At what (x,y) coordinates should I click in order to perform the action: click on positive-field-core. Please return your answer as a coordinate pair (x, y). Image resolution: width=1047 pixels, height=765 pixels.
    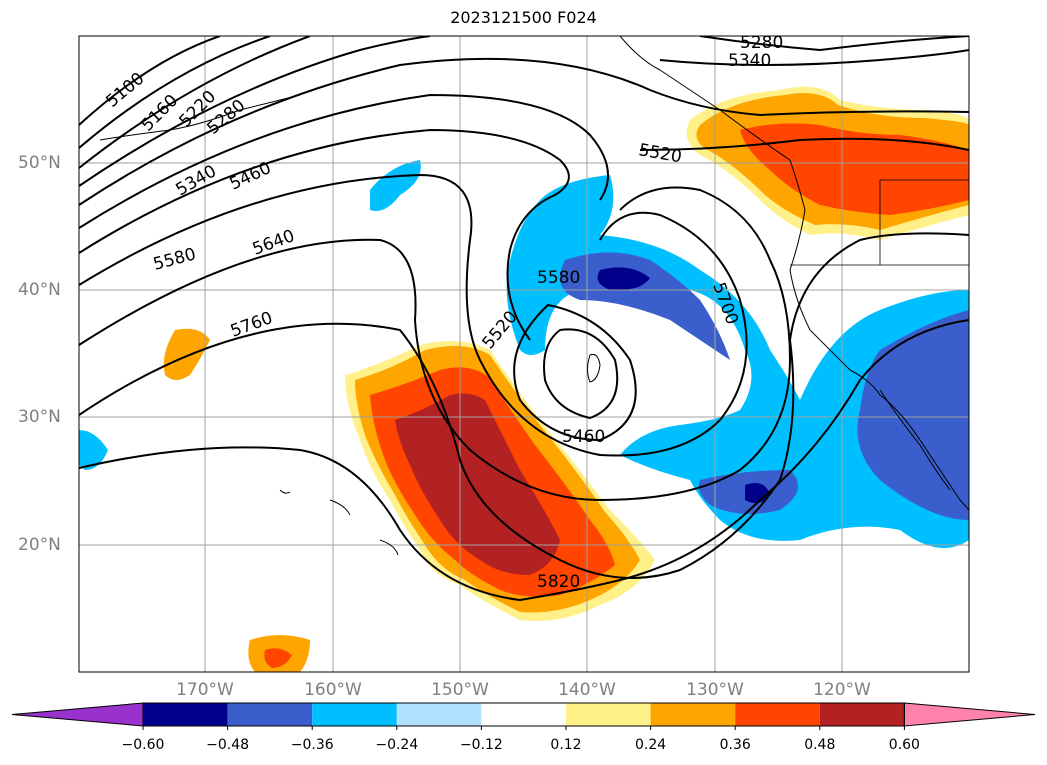
    Looking at the image, I should click on (477, 484).